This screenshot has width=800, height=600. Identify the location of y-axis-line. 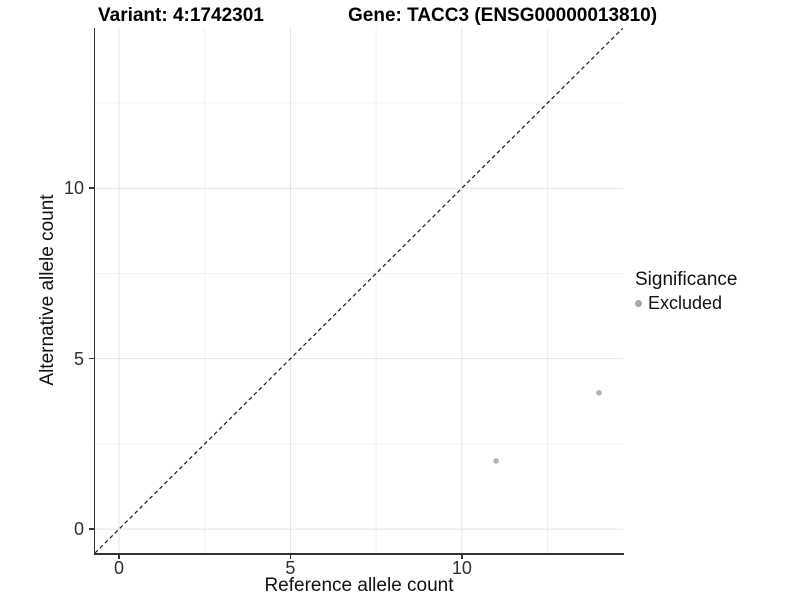
(94, 291).